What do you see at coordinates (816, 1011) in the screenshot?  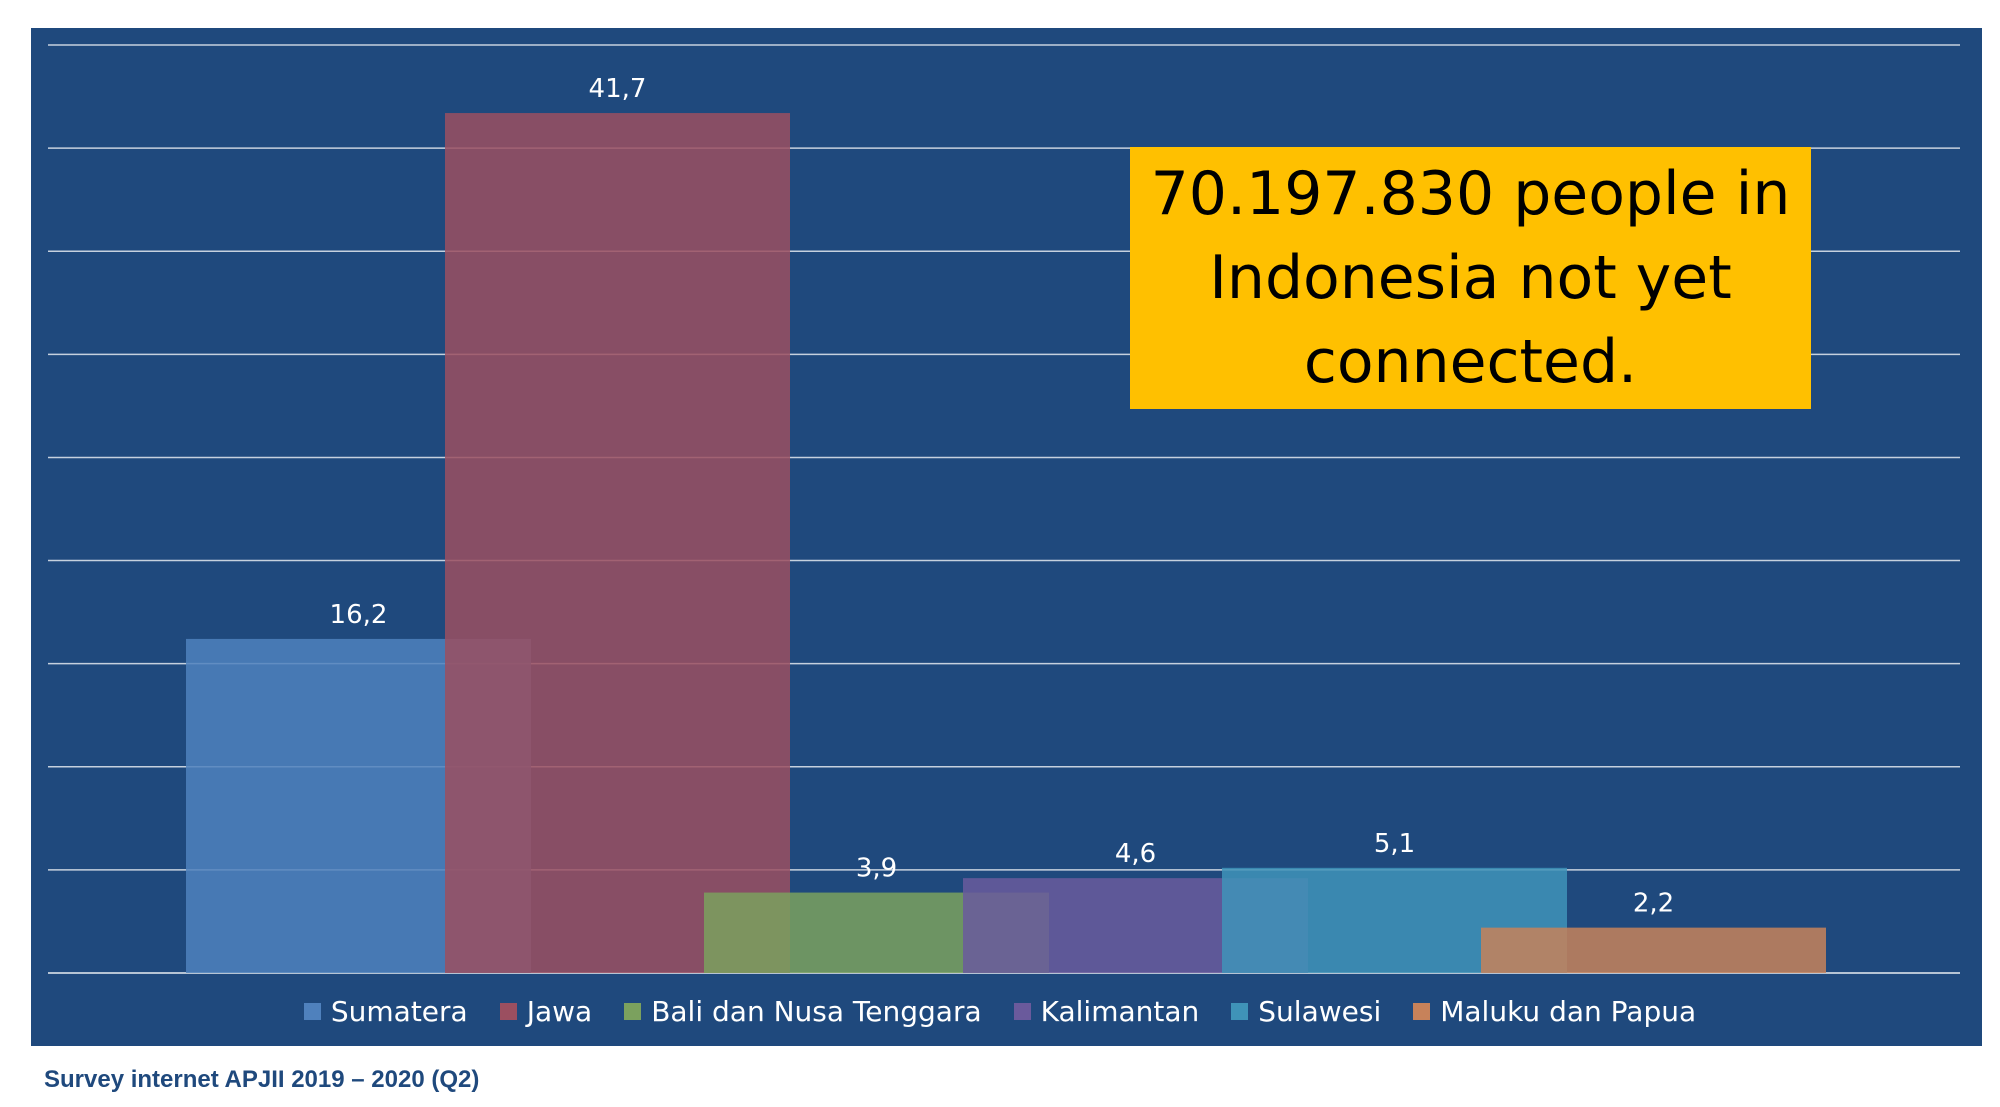 I see `legend-label: Bali dan Nusa Tenggara` at bounding box center [816, 1011].